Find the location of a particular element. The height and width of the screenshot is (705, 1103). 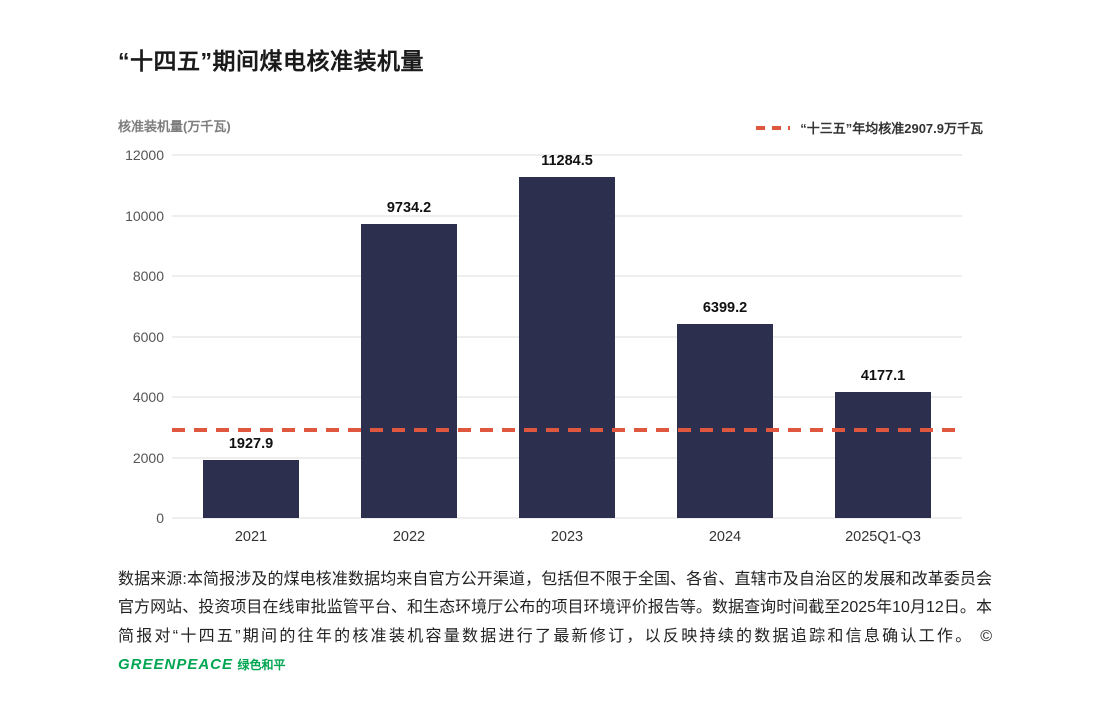

reference-line-legend: “十三五”年均核准2907.9万千瓦 is located at coordinates (869, 127).